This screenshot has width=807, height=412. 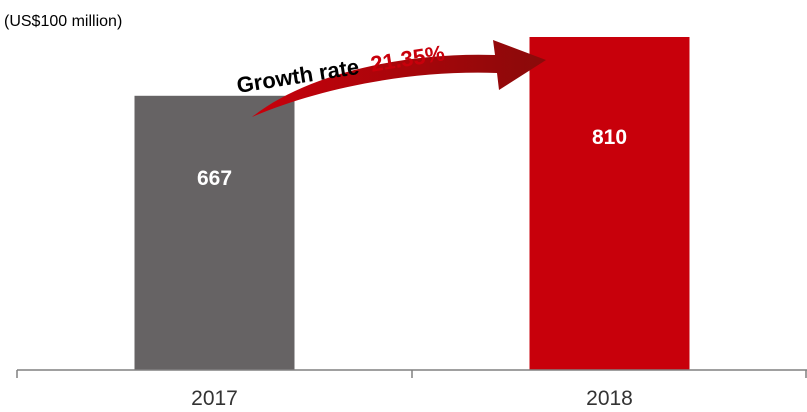 I want to click on x-axis, so click(x=411, y=373).